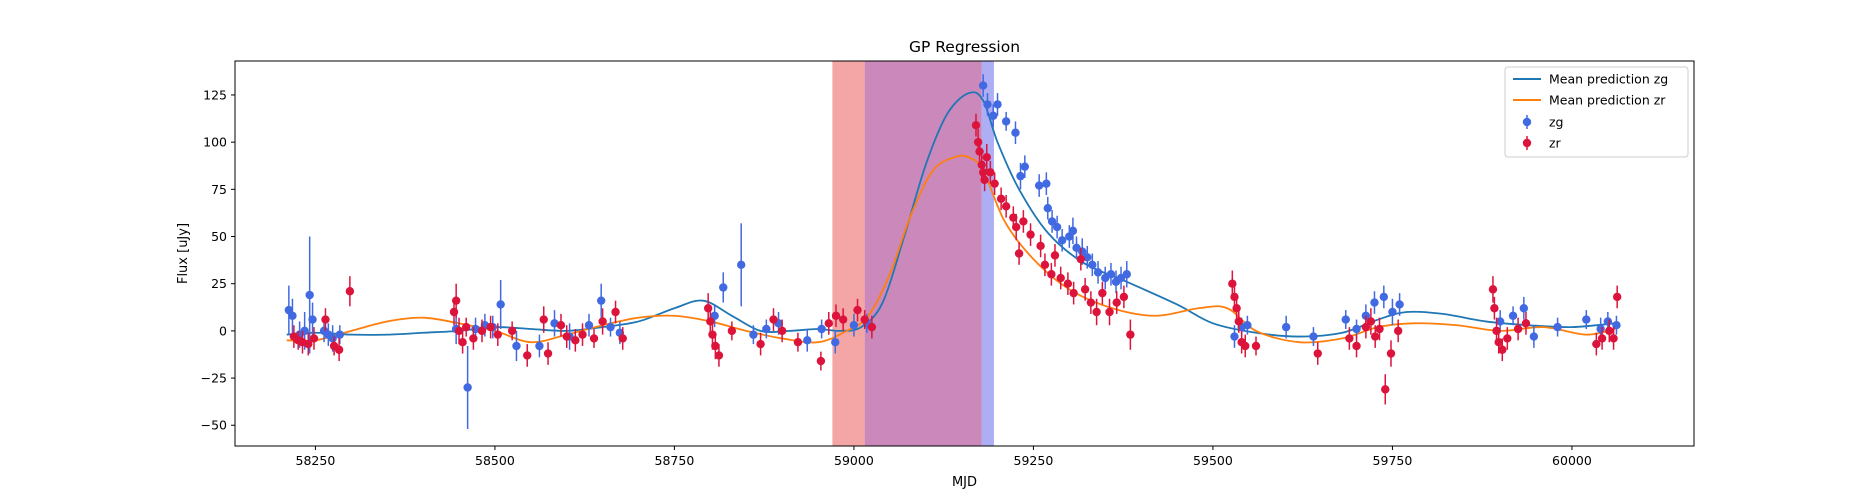  Describe the element at coordinates (183, 253) in the screenshot. I see `y-axis-label: Flux [uJy]` at that location.